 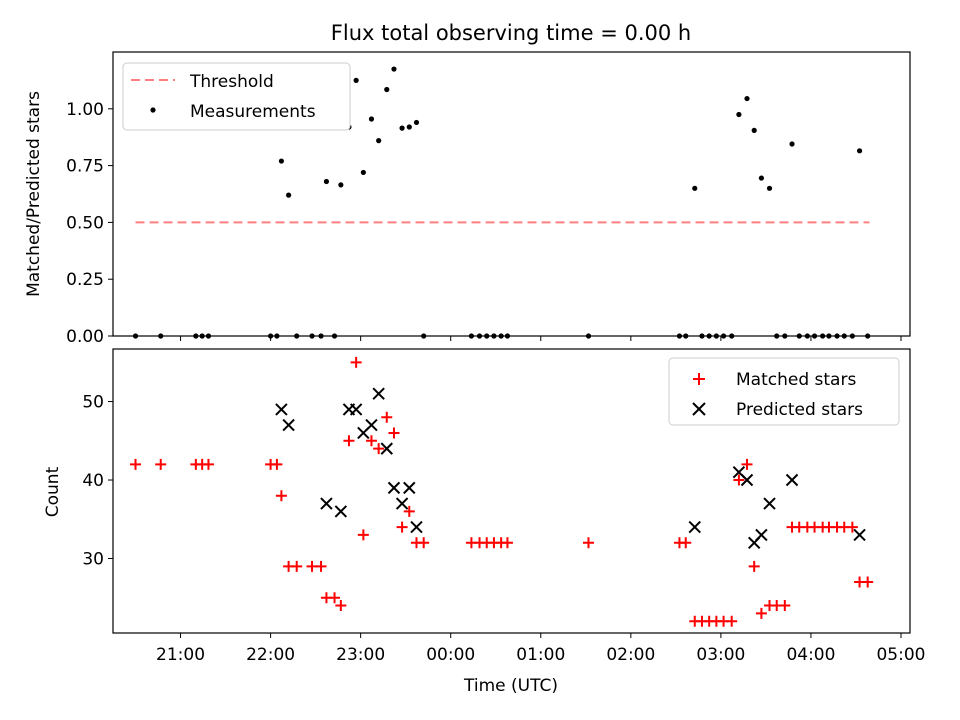 What do you see at coordinates (34, 194) in the screenshot?
I see `top-y-axis-label: Matched/Predicted stars` at bounding box center [34, 194].